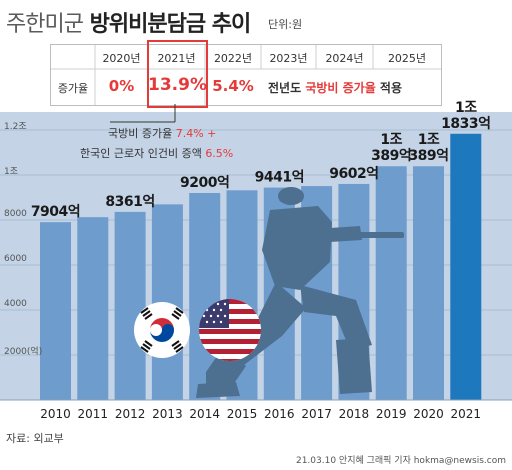 This screenshot has height=470, width=512. What do you see at coordinates (45, 24) in the screenshot?
I see `title-part1: 주한미군` at bounding box center [45, 24].